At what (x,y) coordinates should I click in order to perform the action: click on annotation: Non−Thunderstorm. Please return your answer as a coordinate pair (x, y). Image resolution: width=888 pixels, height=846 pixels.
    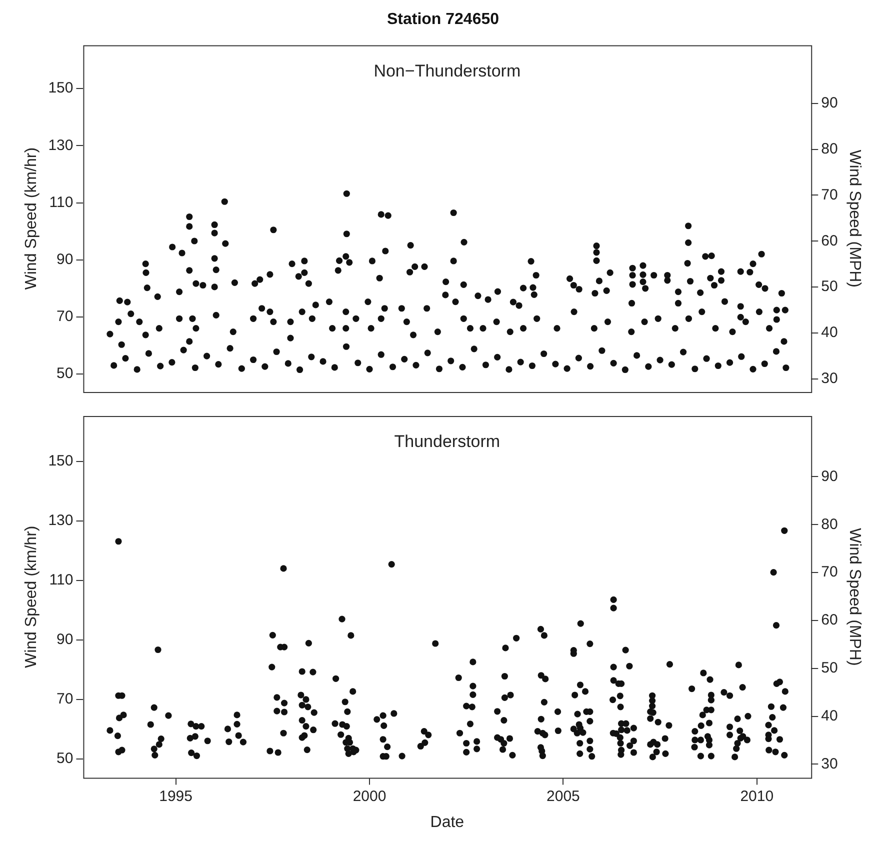
    Looking at the image, I should click on (447, 70).